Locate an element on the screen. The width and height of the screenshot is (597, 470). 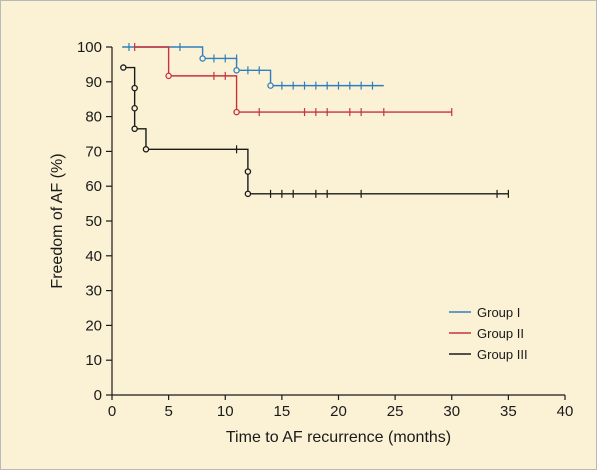
y-tick-label: 20 is located at coordinates (93, 325).